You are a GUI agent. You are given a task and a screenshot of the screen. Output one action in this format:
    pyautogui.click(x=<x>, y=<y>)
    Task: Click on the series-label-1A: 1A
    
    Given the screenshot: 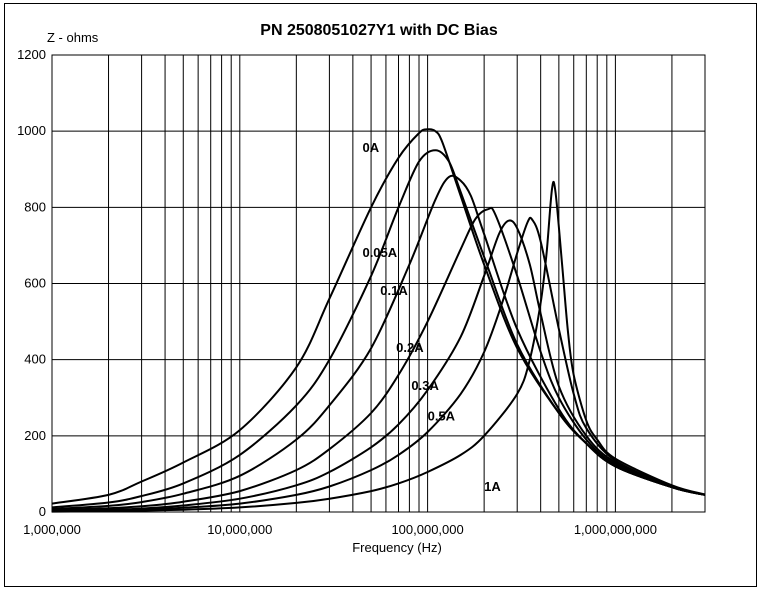 What is the action you would take?
    pyautogui.click(x=492, y=486)
    